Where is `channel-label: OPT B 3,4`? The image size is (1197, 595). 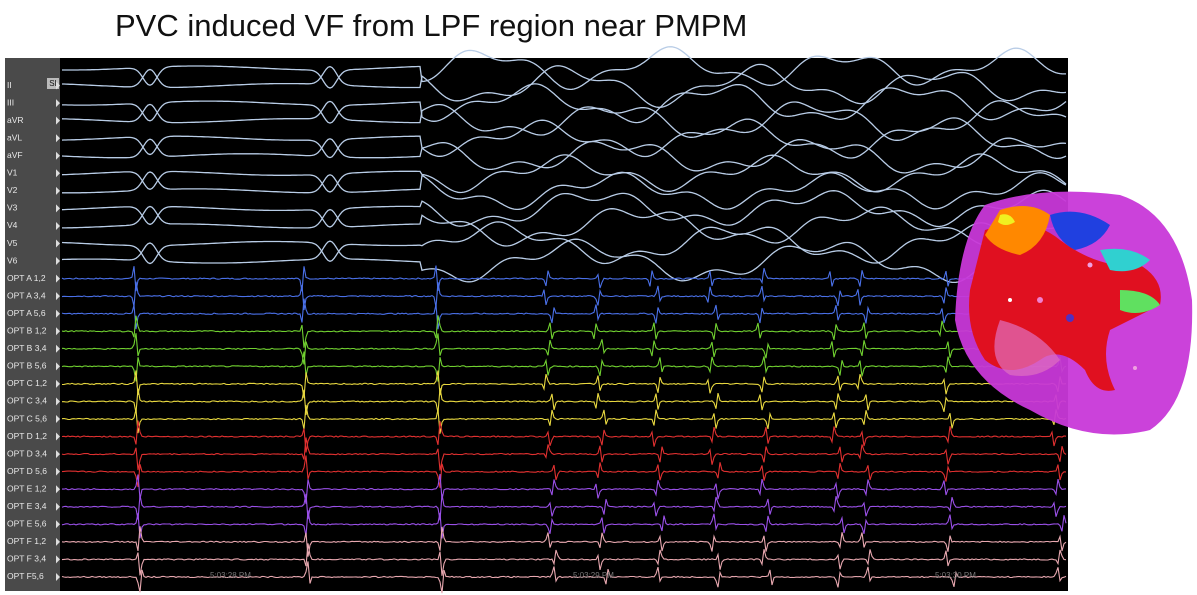 channel-label: OPT B 3,4 is located at coordinates (27, 348).